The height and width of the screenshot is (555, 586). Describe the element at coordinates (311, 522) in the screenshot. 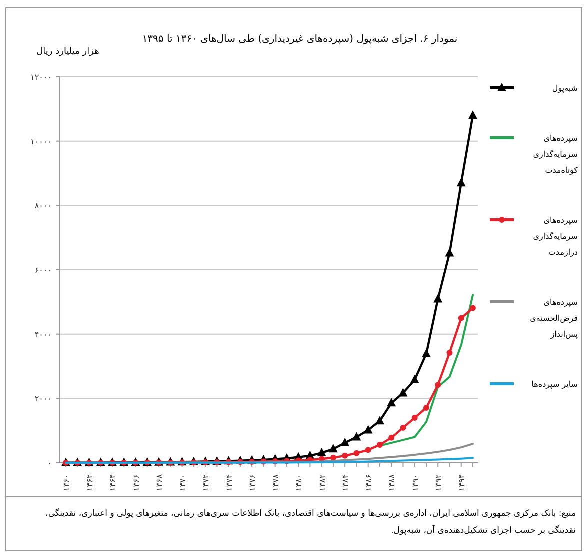

I see `text: منبع: بانک مرکزی جمهوری اسلامی ایران، اداره‌ی بررسی‌ها و سیاست‌های اقتصادی، بانک اطلاعات سری‌های زمانی، متغیرهای پولی و اعتباری، نقدینگی، نقدینگی بر حسب اجزای تشکیل‌دهنده‌ی آن، شبه‌پول.` at that location.